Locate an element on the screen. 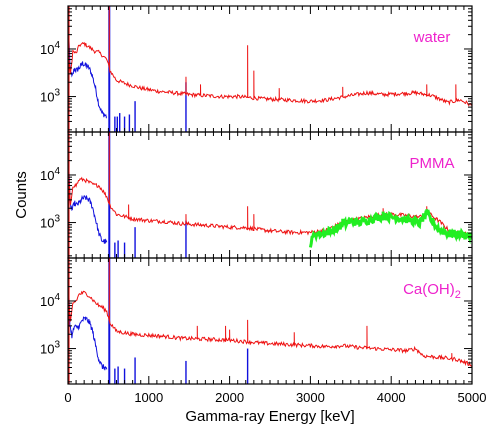 The width and height of the screenshot is (498, 441). panel-label: water is located at coordinates (432, 37).